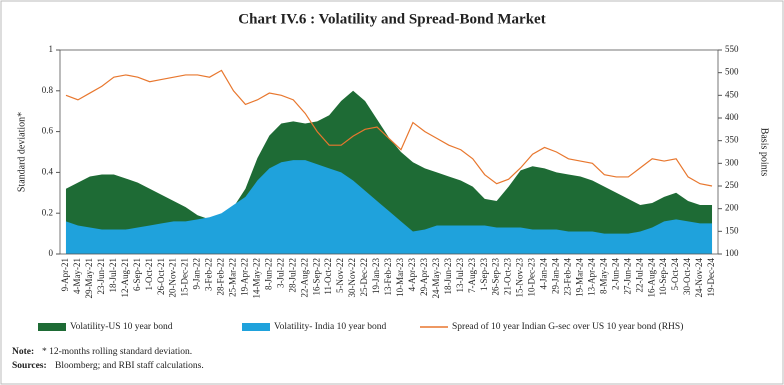  What do you see at coordinates (448, 276) in the screenshot?
I see `x-tick-label: 18-Jun-23` at bounding box center [448, 276].